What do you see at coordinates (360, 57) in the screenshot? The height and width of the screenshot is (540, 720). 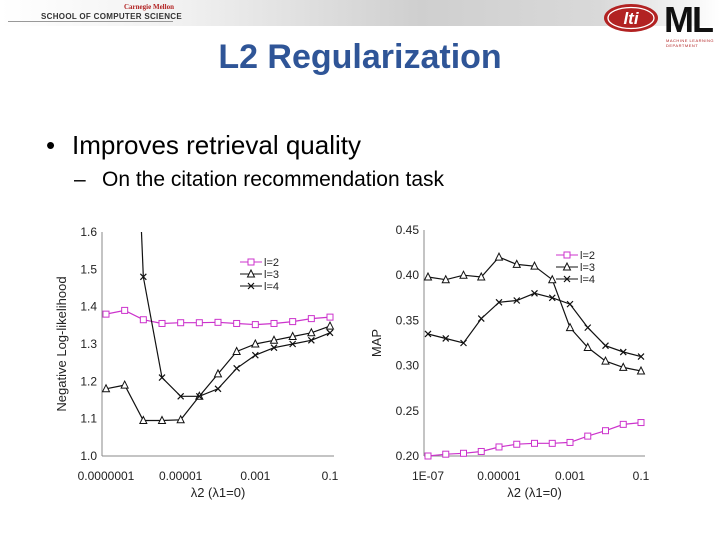 I see `slide-title: L2 Regularization` at bounding box center [360, 57].